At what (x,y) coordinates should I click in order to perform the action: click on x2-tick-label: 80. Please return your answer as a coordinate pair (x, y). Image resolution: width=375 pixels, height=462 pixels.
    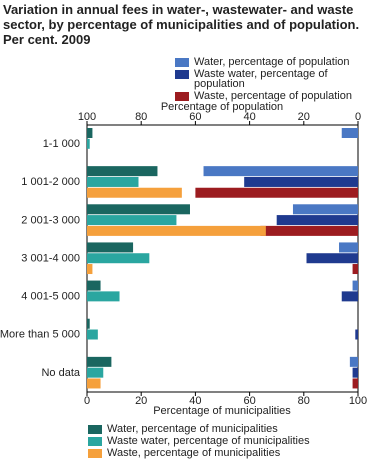
    Looking at the image, I should click on (141, 117).